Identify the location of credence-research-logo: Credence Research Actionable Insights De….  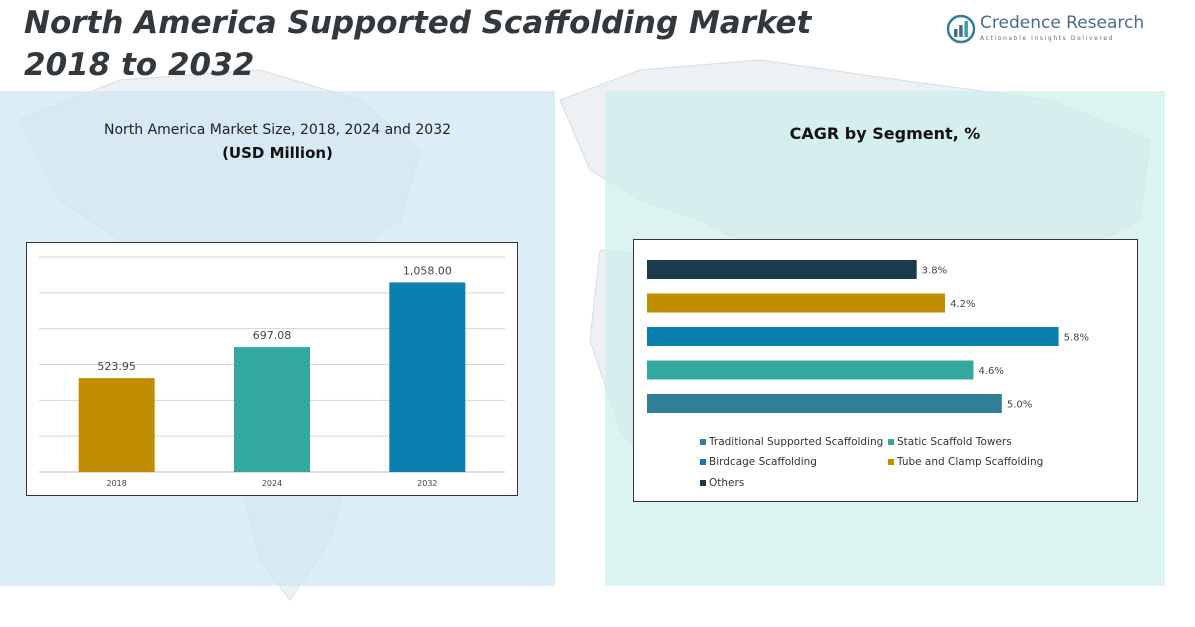
(1046, 29).